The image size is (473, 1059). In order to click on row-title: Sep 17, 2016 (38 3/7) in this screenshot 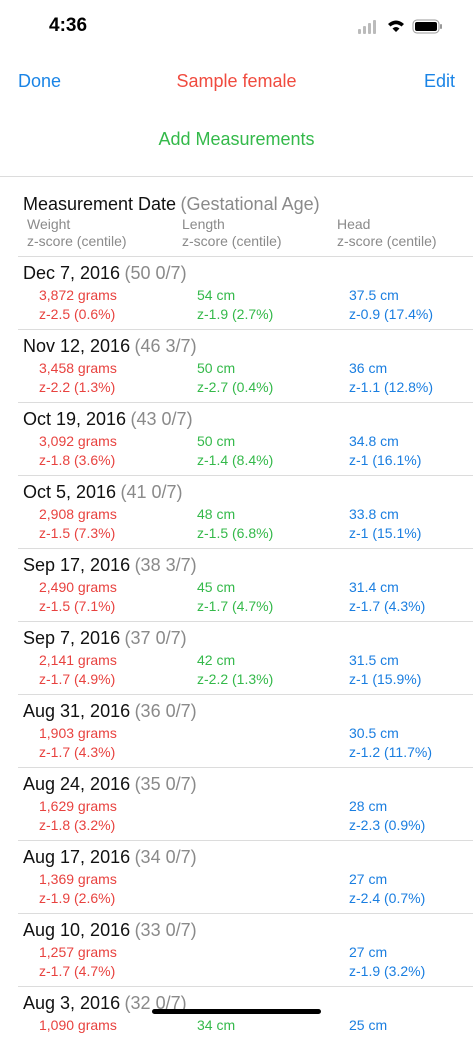, I will do `click(110, 565)`.